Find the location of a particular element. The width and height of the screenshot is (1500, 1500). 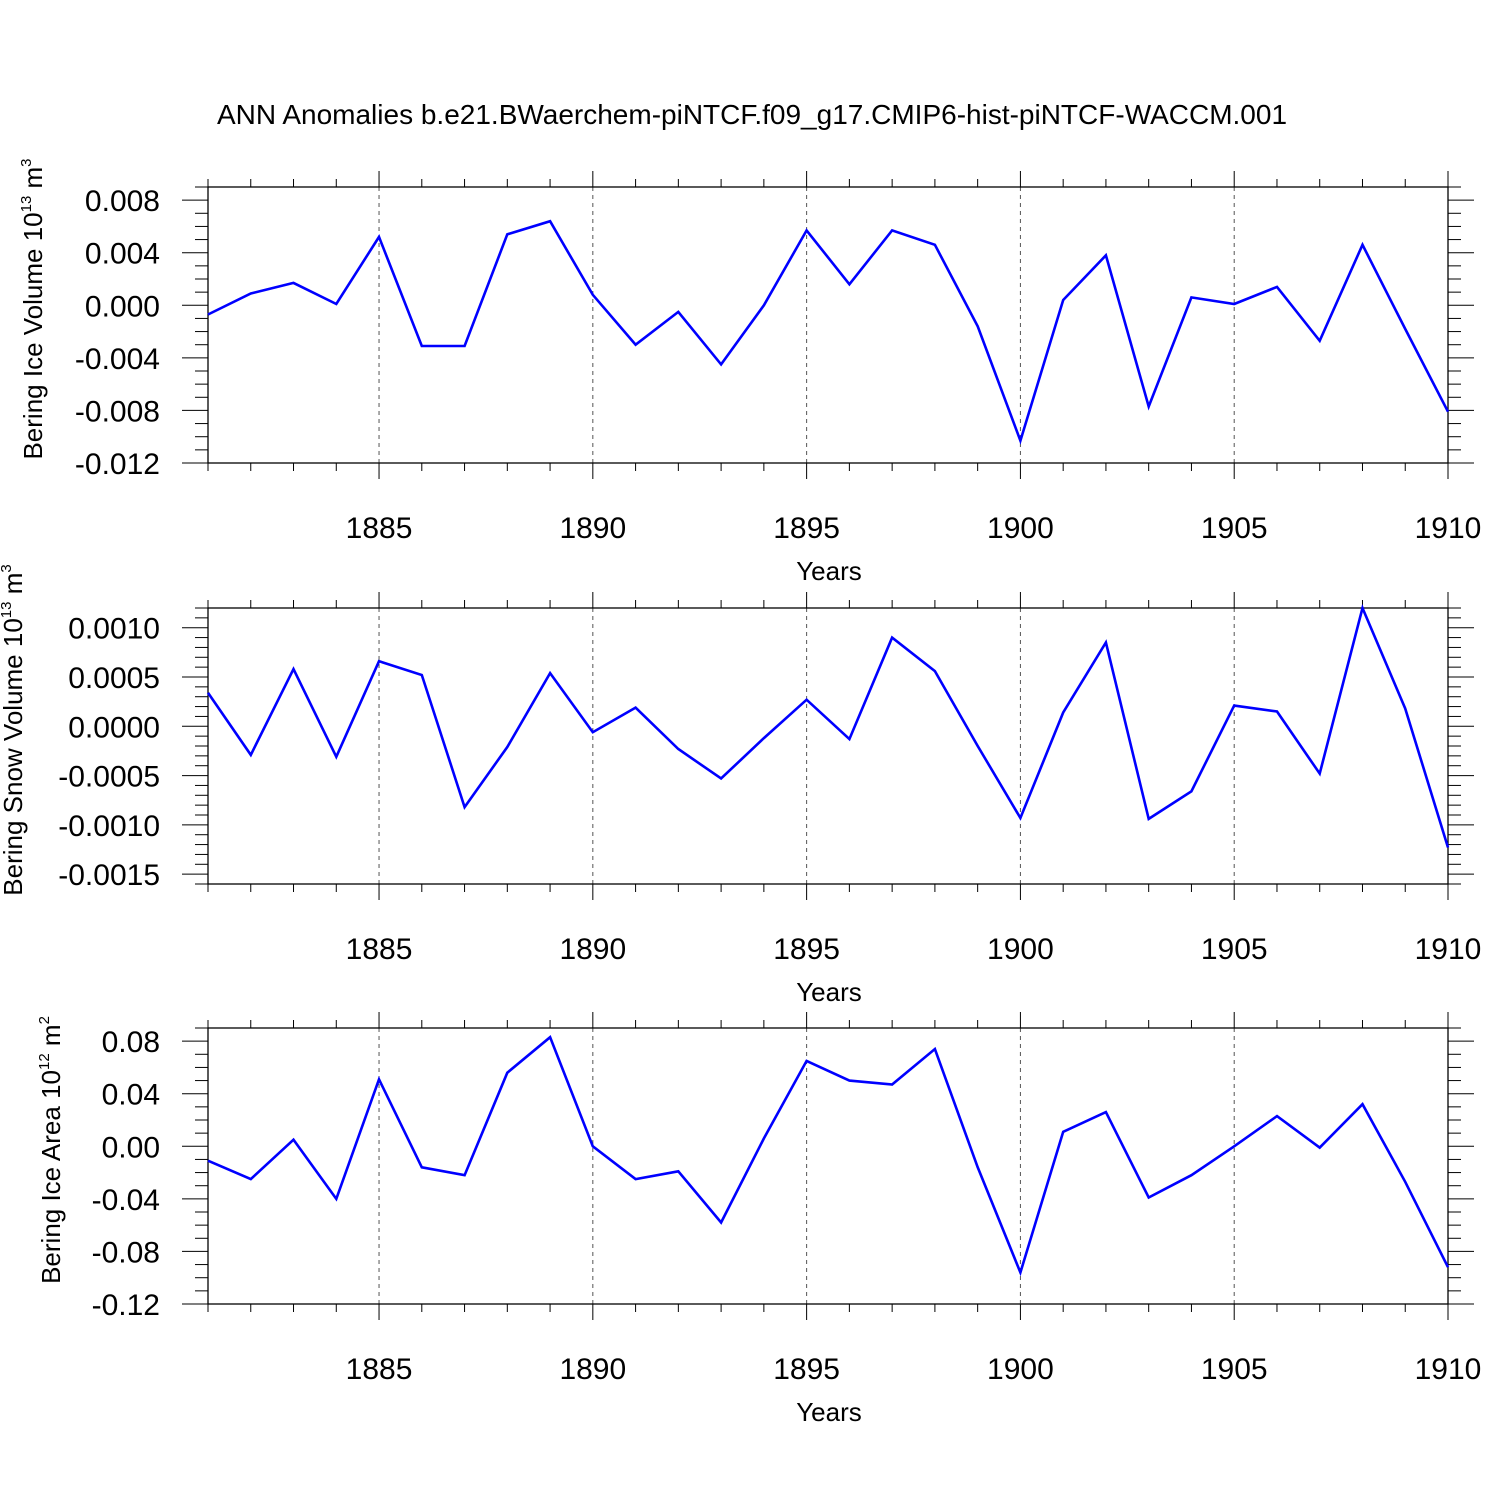

y-tick-label: 0.008 is located at coordinates (122, 201).